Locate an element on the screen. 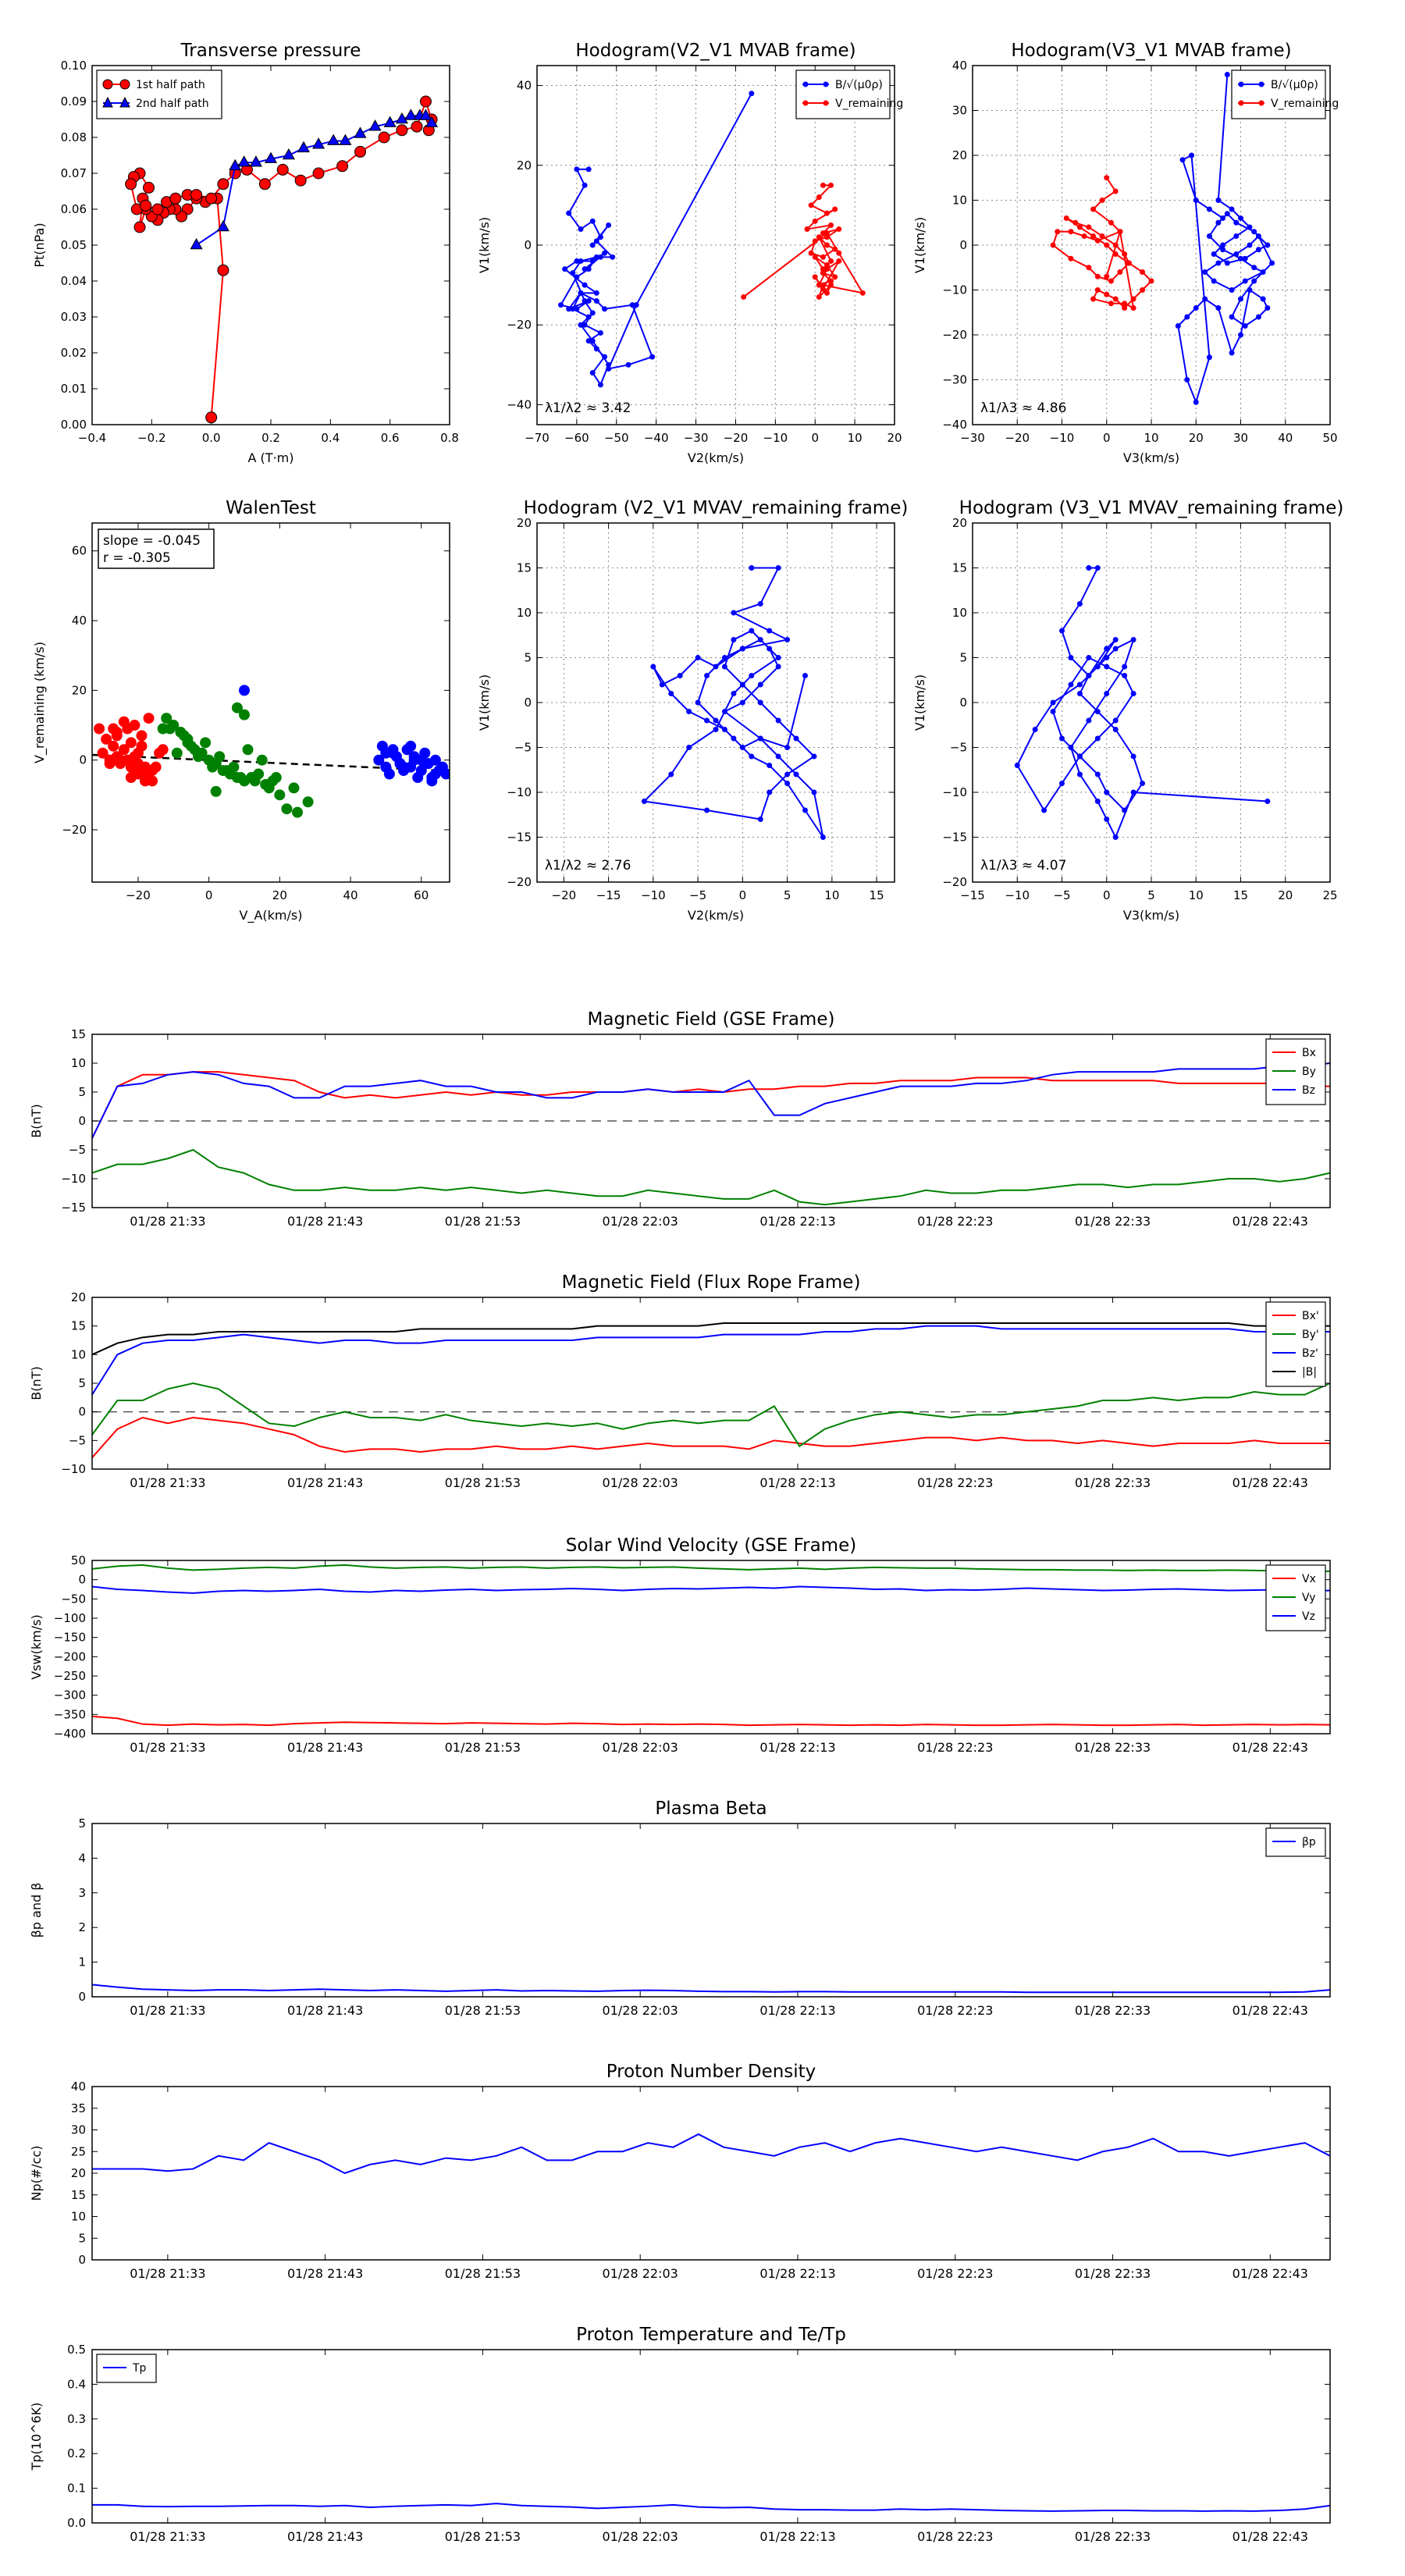  y-tick-label: 1 is located at coordinates (82, 1962).